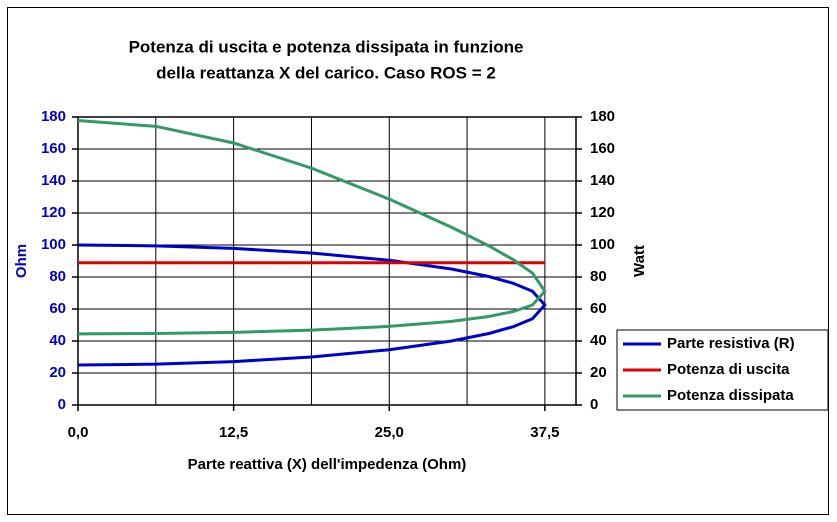  I want to click on y2-tick-label: 100, so click(602, 244).